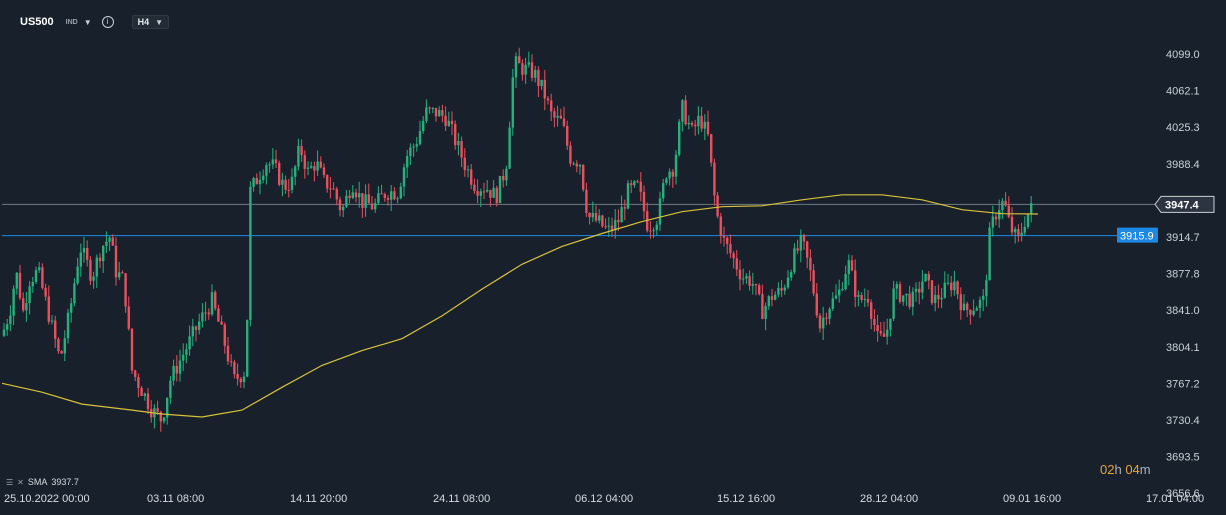 This screenshot has height=515, width=1226. Describe the element at coordinates (1175, 499) in the screenshot. I see `x-tick-label: 17.01 04:00` at that location.